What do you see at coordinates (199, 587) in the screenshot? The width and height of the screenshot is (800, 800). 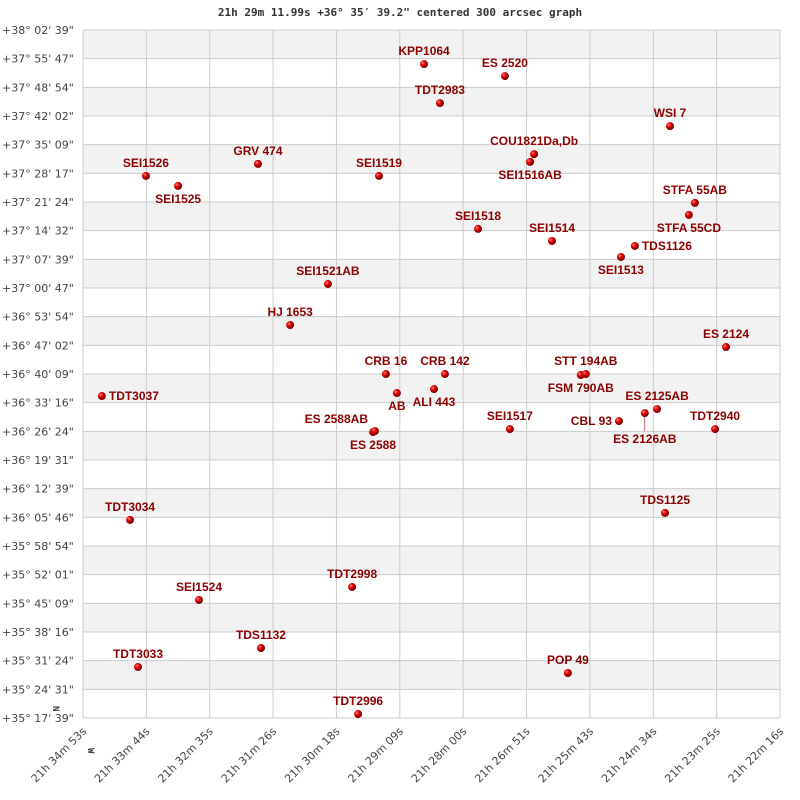 I see `star-label: SEI1524` at bounding box center [199, 587].